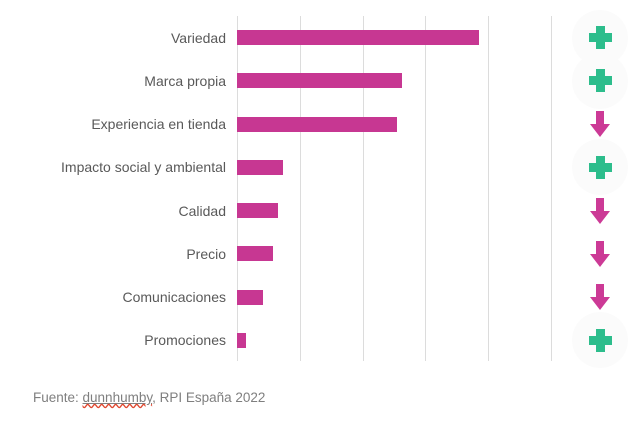  I want to click on source-prefix: Fuente:, so click(58, 397).